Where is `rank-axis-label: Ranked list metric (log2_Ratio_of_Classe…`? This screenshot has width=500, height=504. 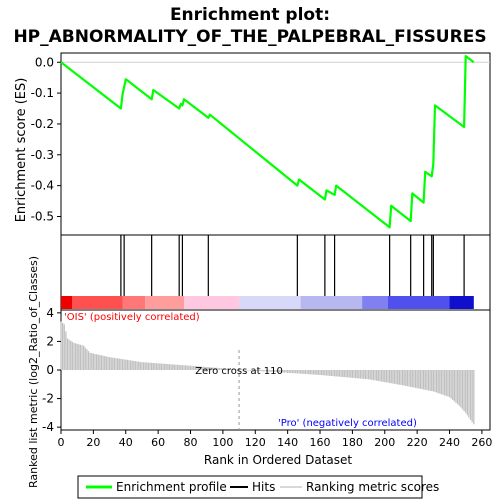 rank-axis-label: Ranked list metric (log2_Ratio_of_Classe… is located at coordinates (33, 372).